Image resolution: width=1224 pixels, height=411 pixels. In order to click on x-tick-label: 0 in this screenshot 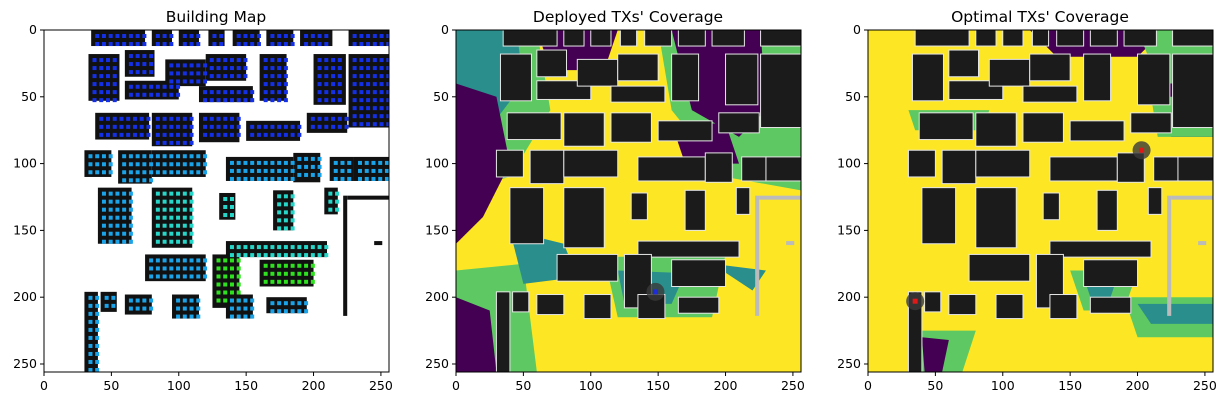, I will do `click(456, 385)`.